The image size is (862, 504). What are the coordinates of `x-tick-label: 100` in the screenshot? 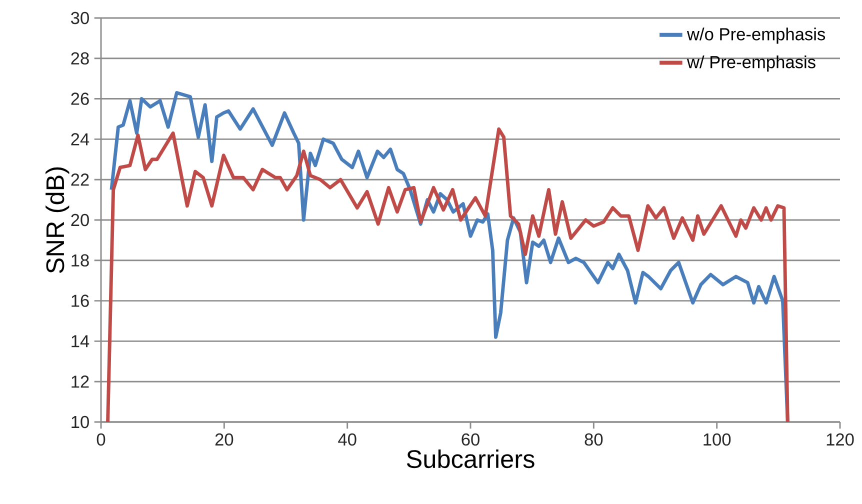 It's located at (717, 439).